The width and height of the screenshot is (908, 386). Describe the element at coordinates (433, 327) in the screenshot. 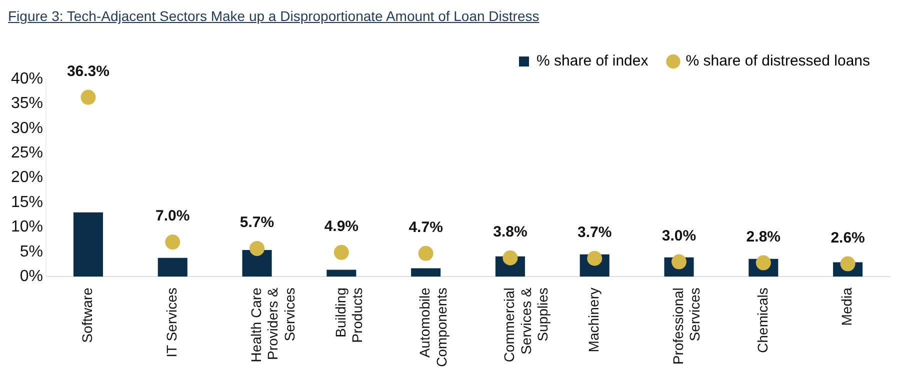

I see `x-tick-label: Automobile Components` at that location.